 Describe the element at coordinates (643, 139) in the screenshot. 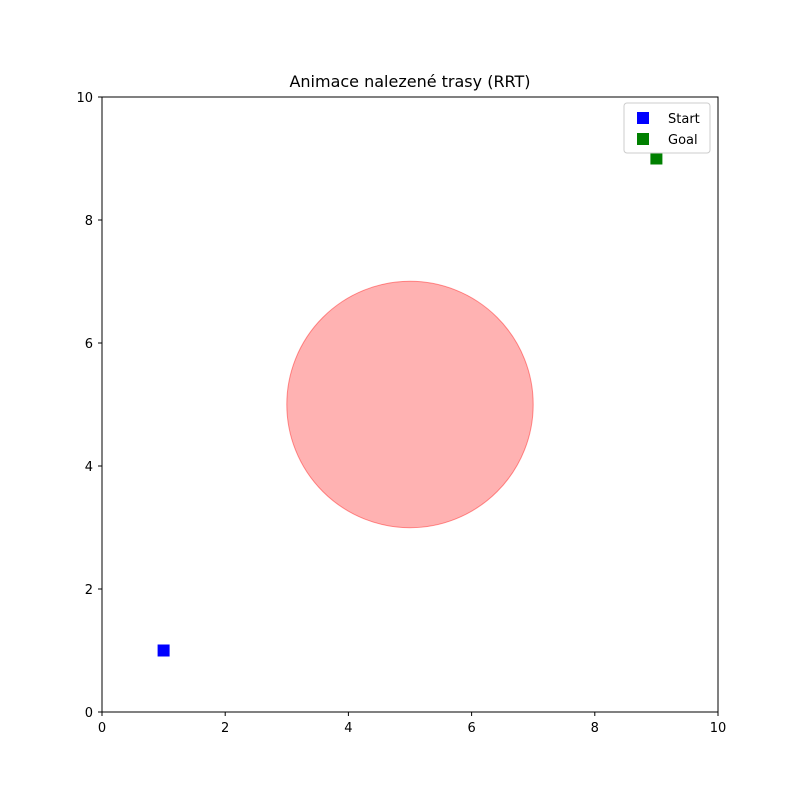

I see `legend-swatch-goal` at that location.